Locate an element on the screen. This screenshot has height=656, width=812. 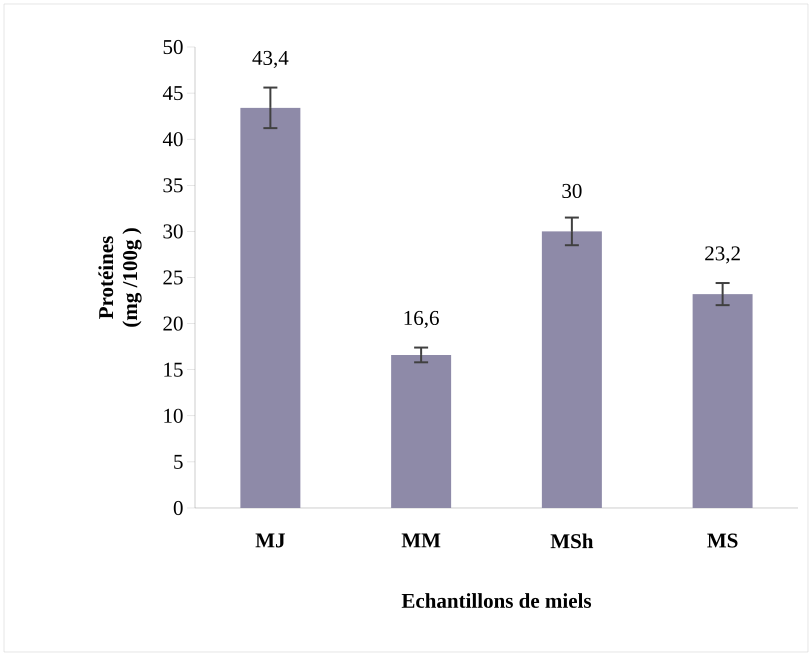
y-tick-label: 10 is located at coordinates (173, 415).